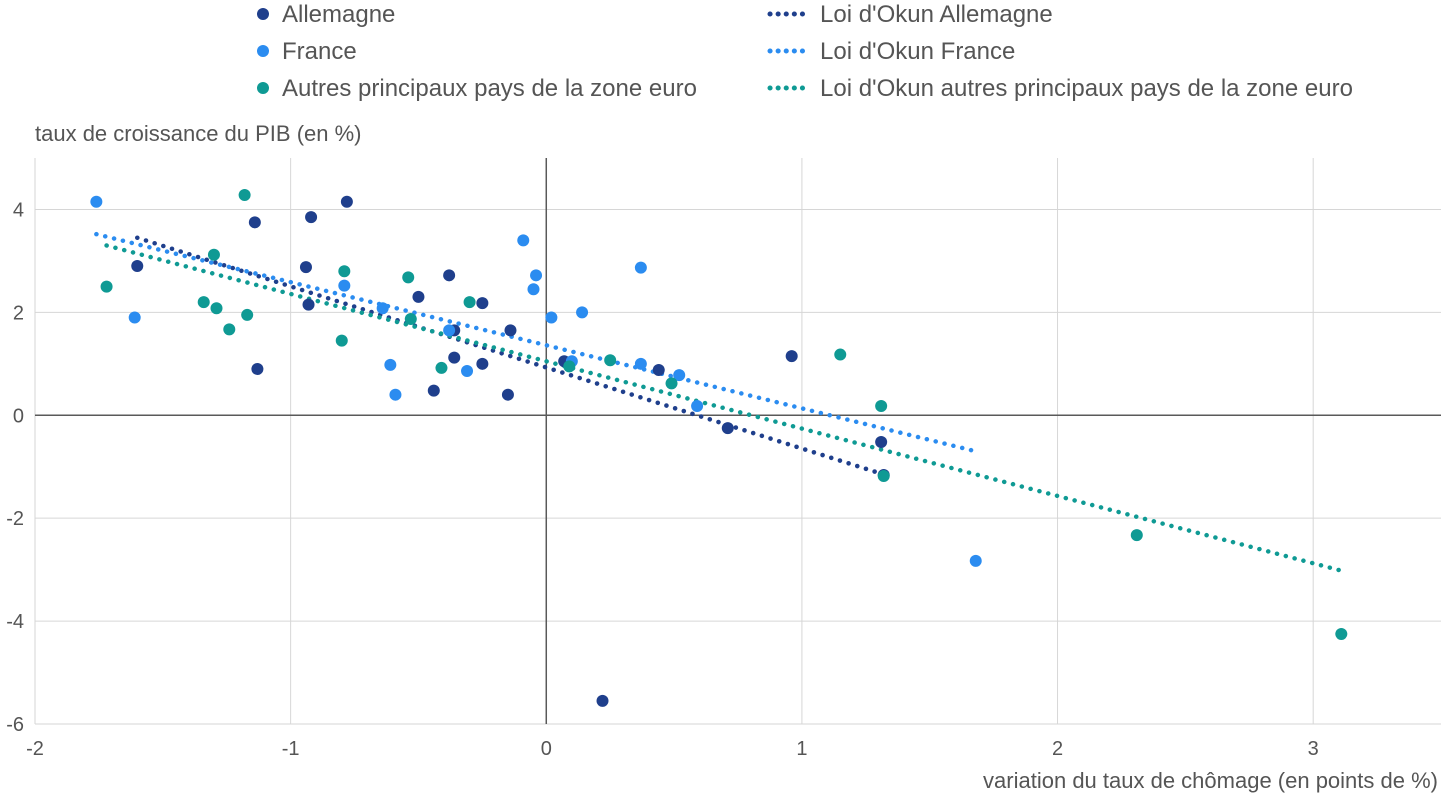 Image resolution: width=1441 pixels, height=797 pixels. I want to click on x-tick-label: -2, so click(35, 749).